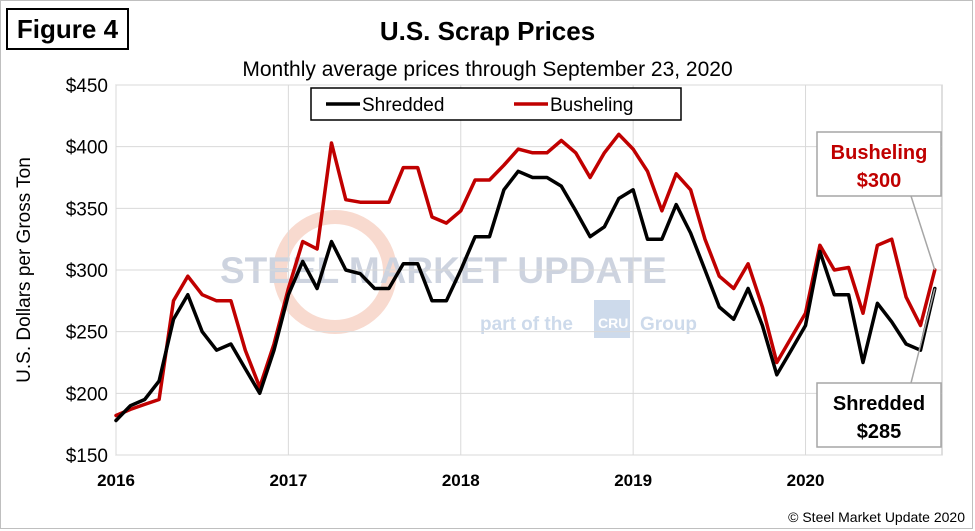 The image size is (975, 531). Describe the element at coordinates (879, 432) in the screenshot. I see `callout-value: $285` at that location.